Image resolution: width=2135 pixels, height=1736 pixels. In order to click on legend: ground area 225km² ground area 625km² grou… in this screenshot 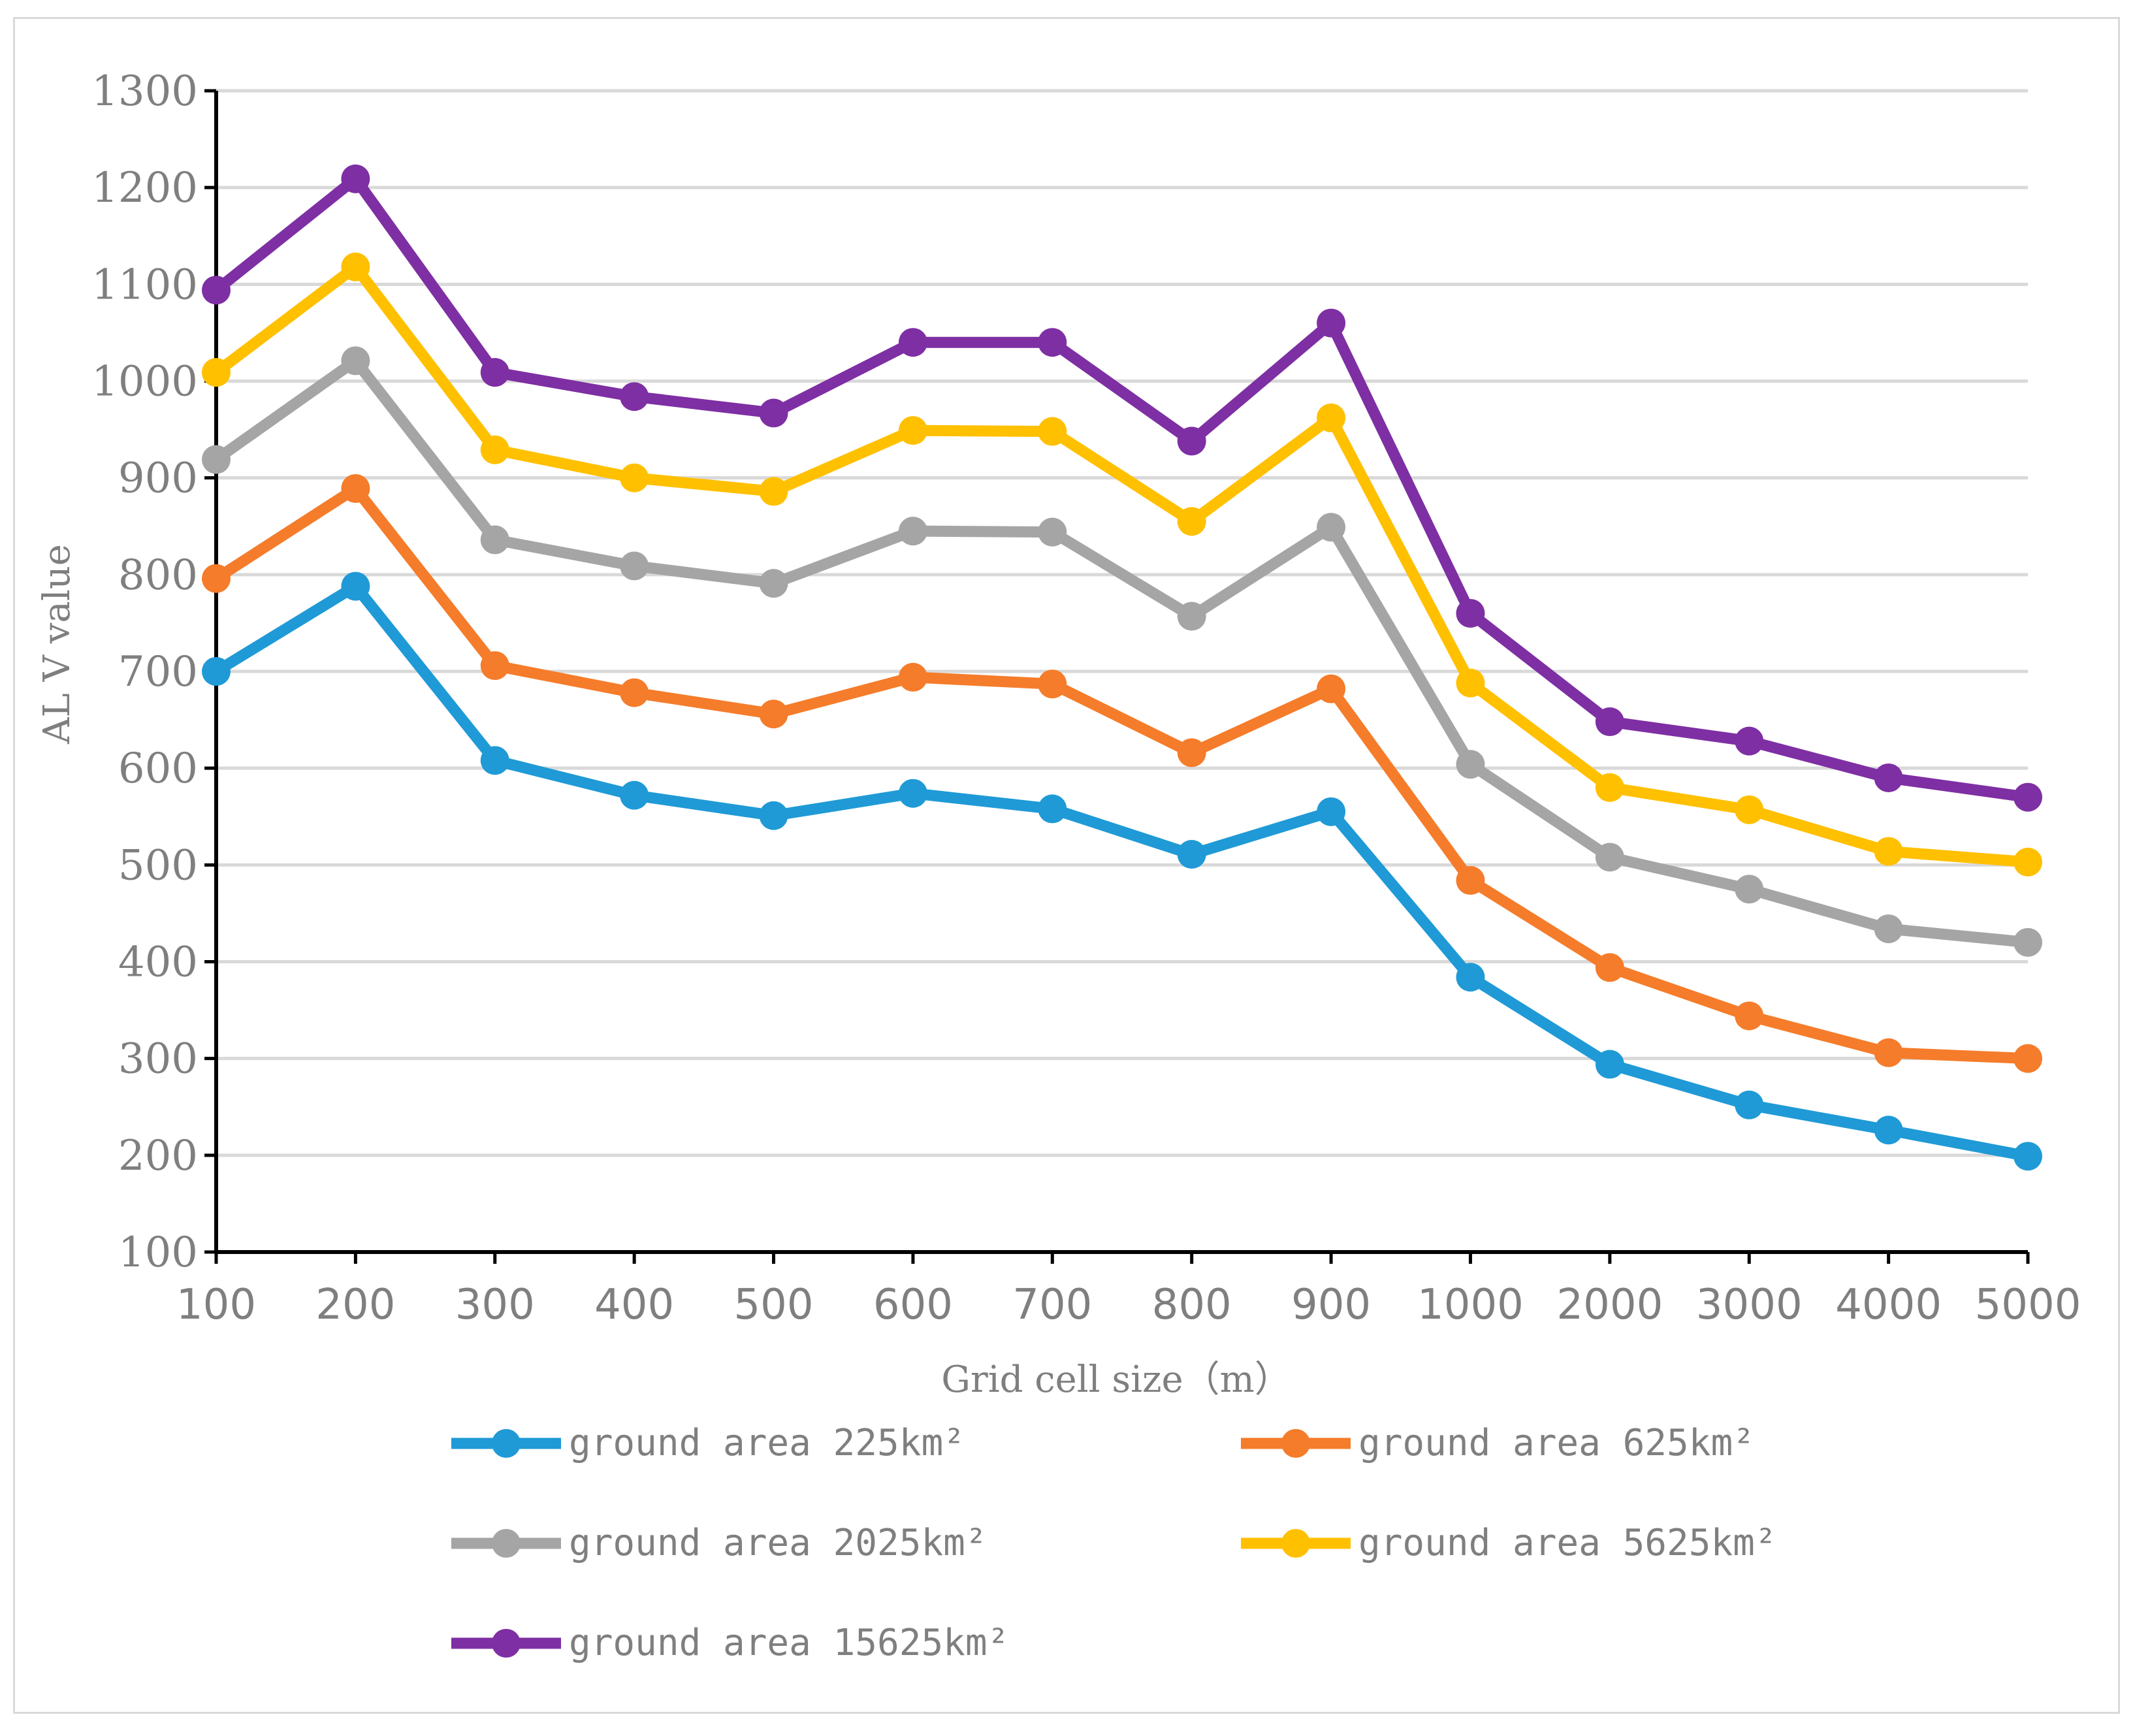, I will do `click(1114, 1543)`.